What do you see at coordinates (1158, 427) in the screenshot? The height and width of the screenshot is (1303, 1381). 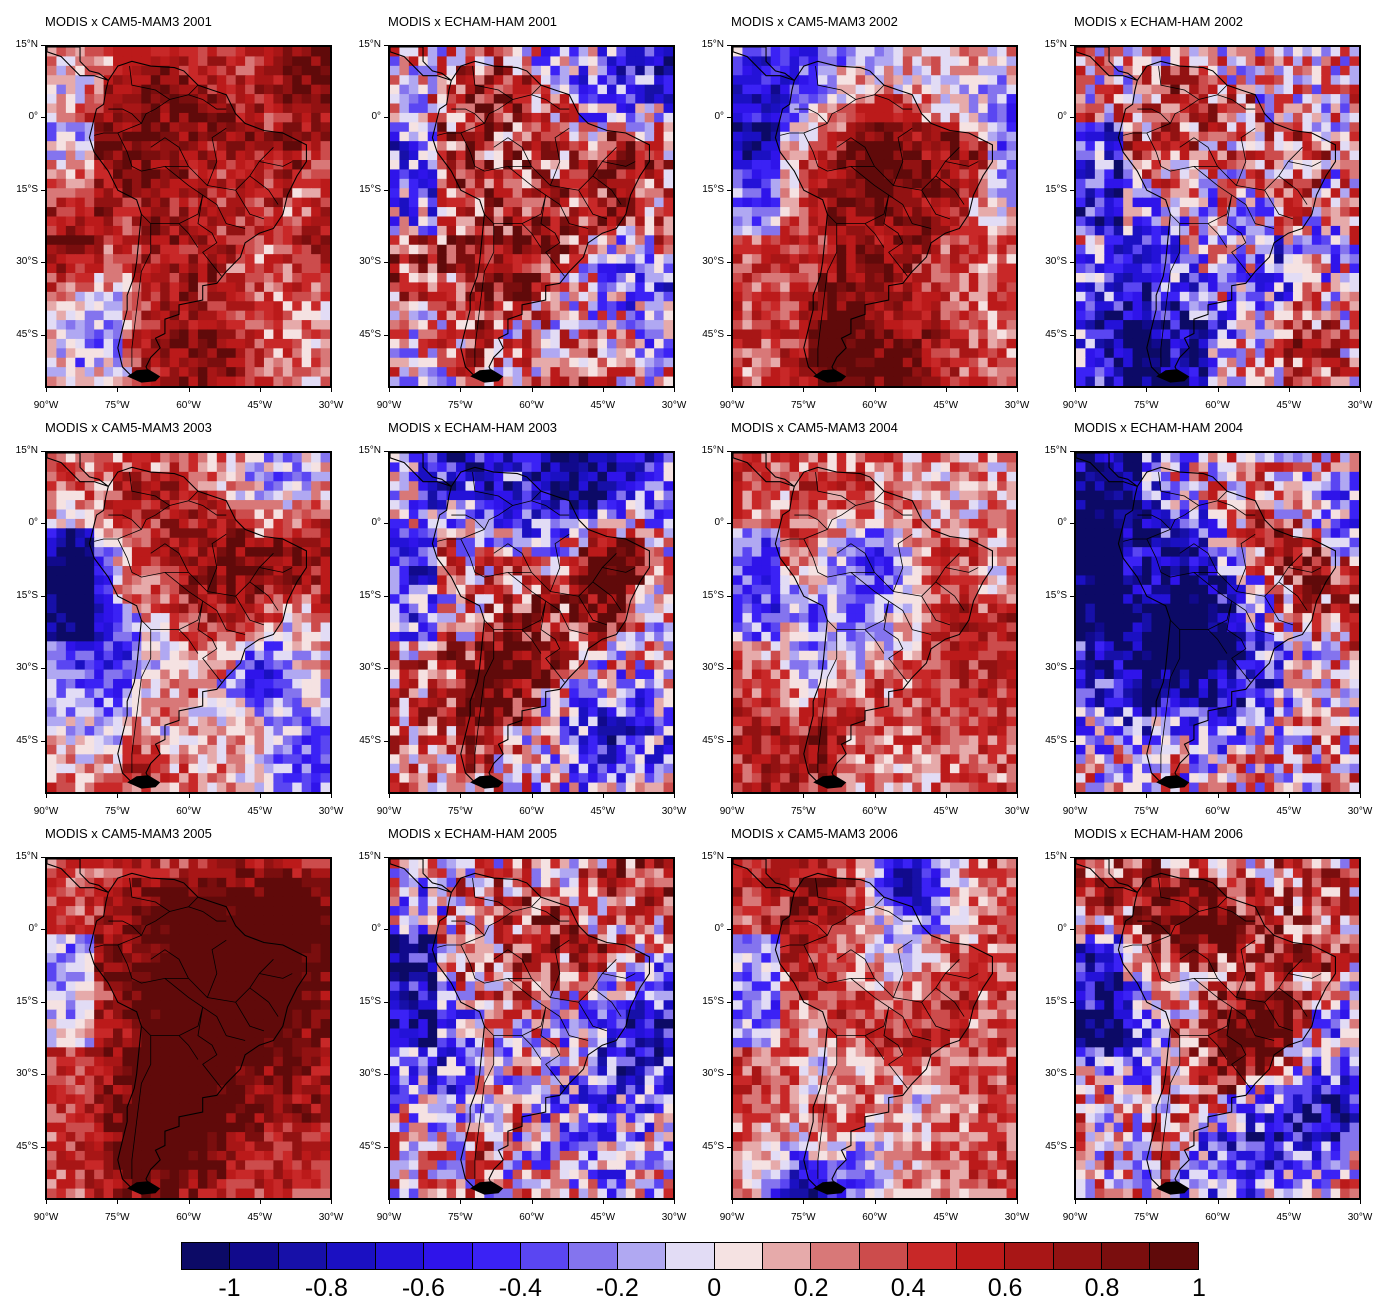 I see `panel-title: MODIS x ECHAM-HAM 2004` at bounding box center [1158, 427].